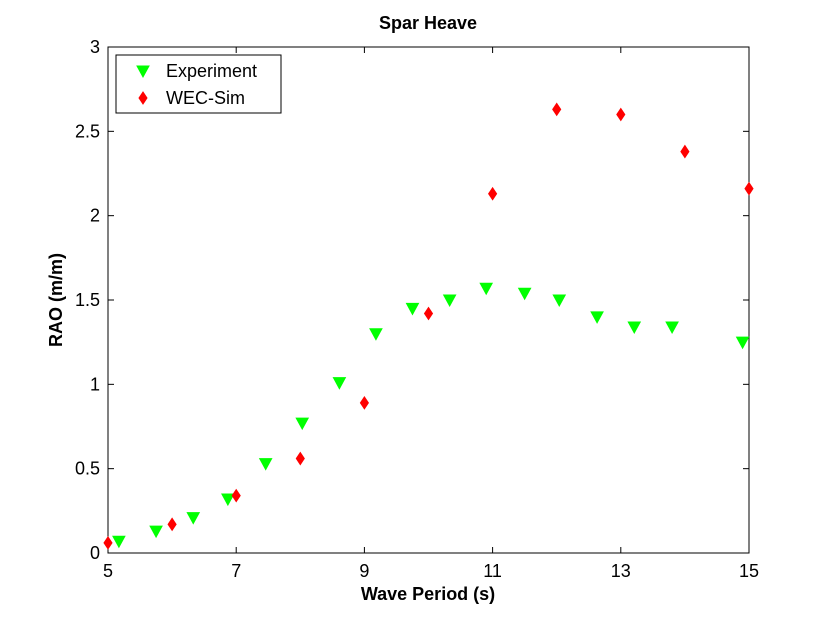 The height and width of the screenshot is (623, 828). What do you see at coordinates (143, 98) in the screenshot?
I see `legend-marker-wec-sim` at bounding box center [143, 98].